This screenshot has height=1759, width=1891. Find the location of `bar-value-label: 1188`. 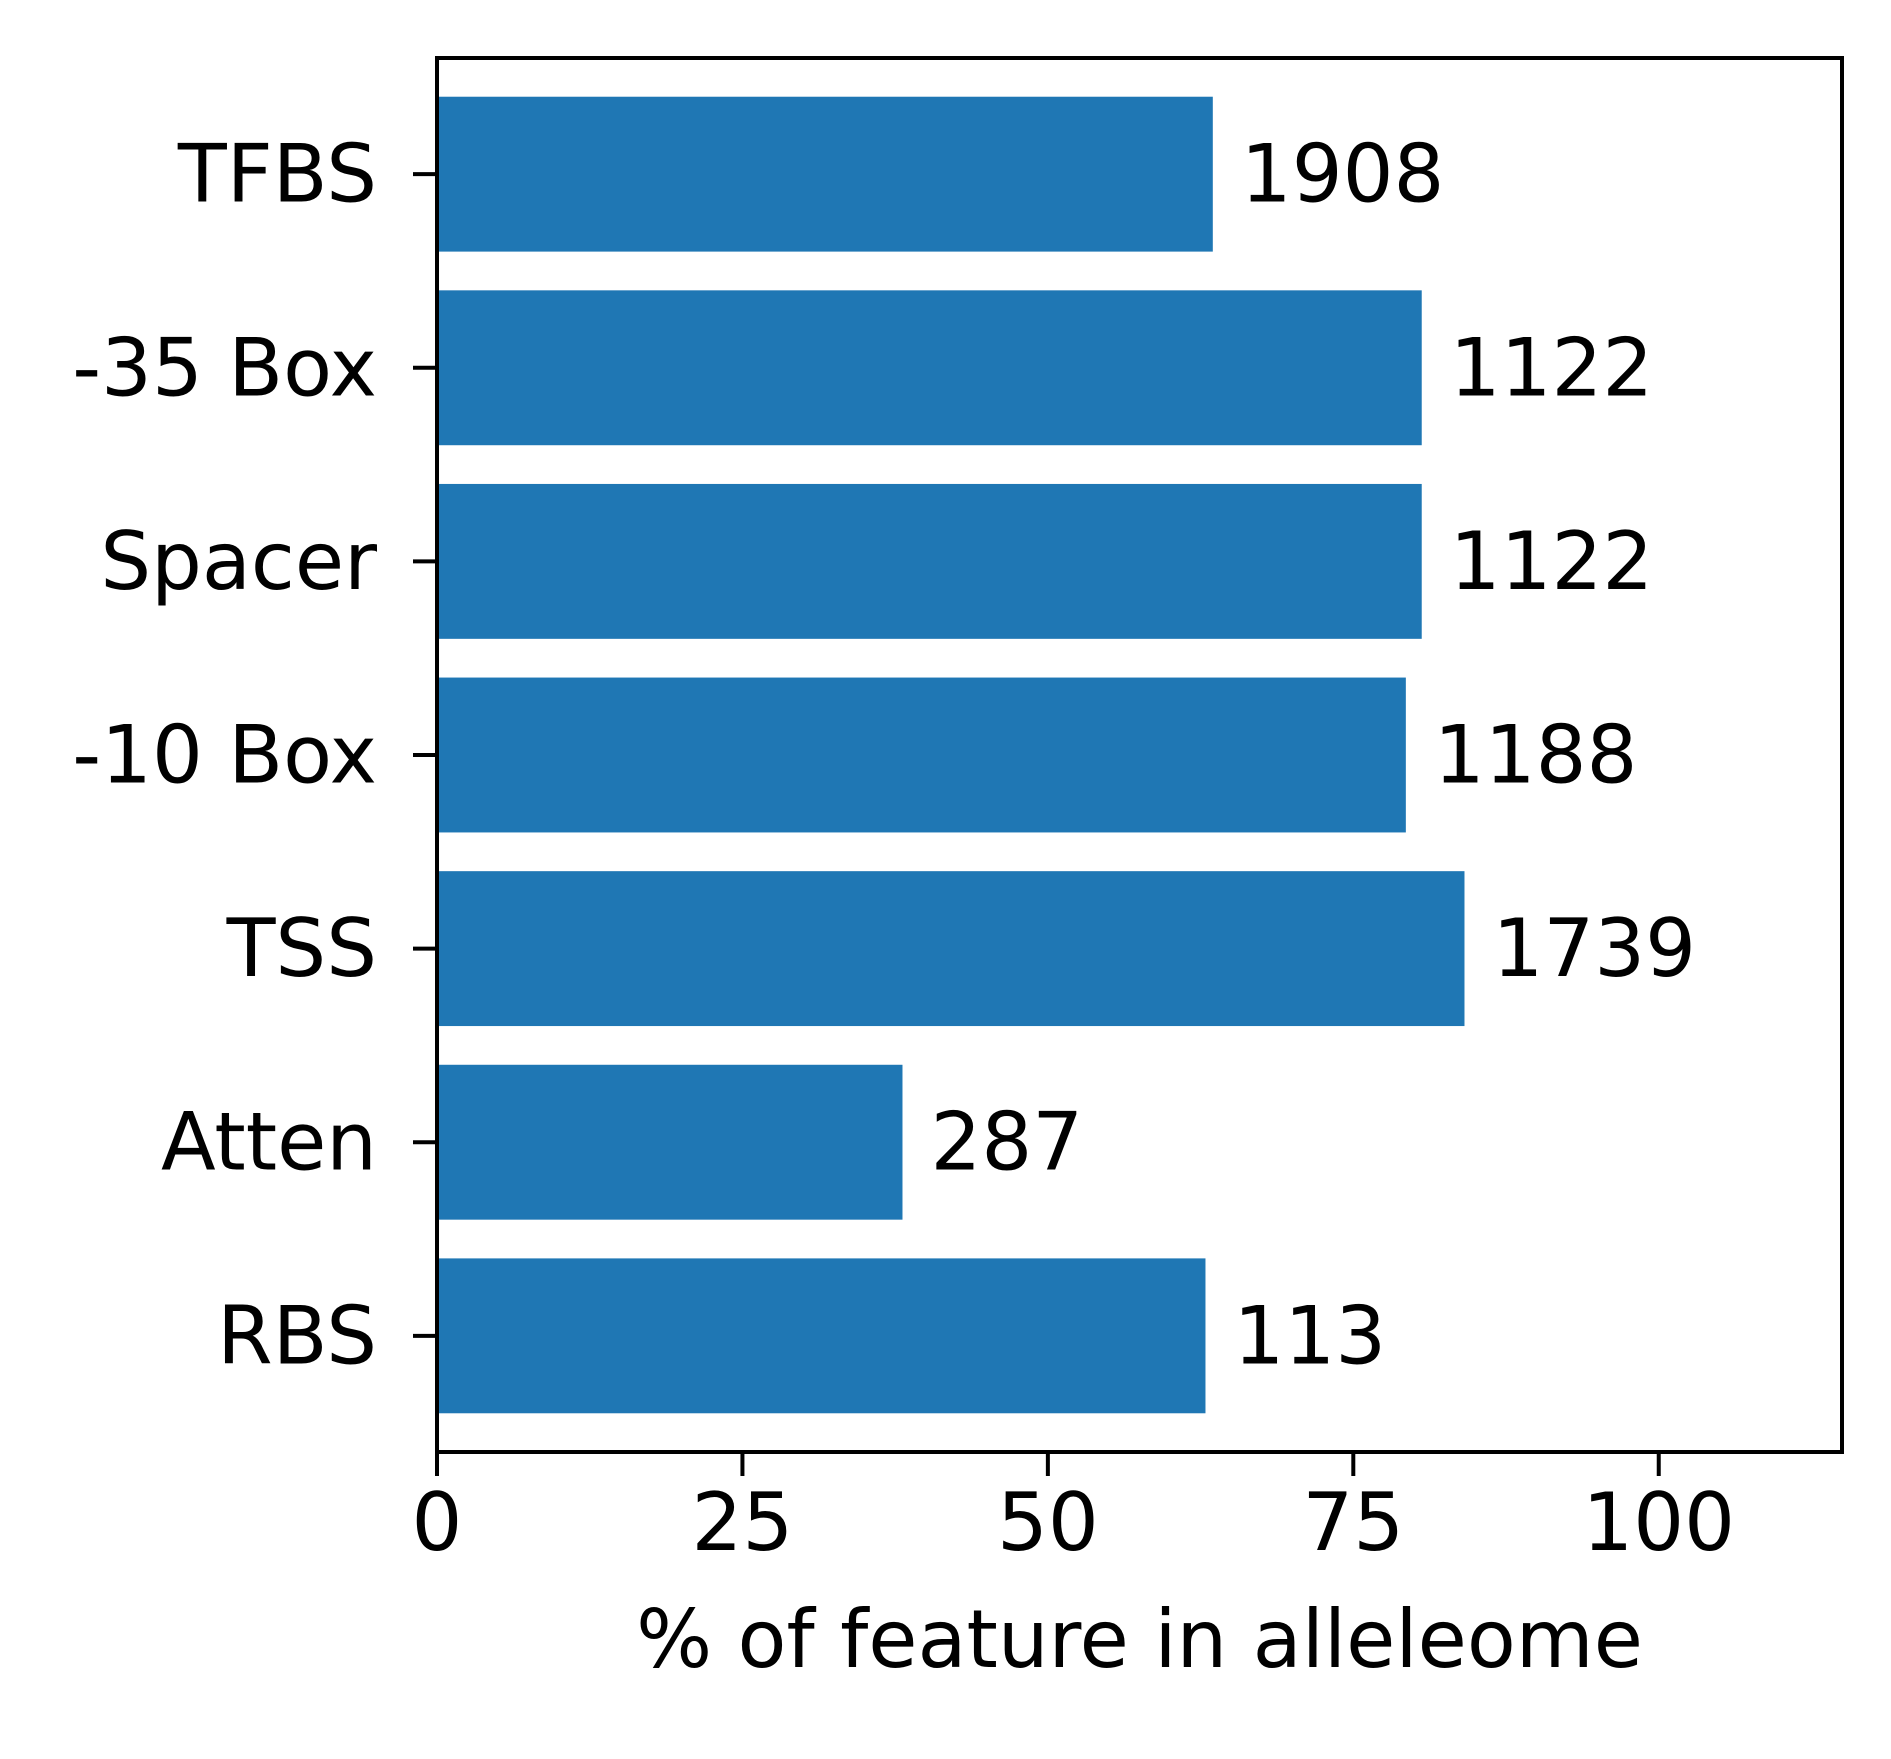

bar-value-label: 1188 is located at coordinates (1536, 755).